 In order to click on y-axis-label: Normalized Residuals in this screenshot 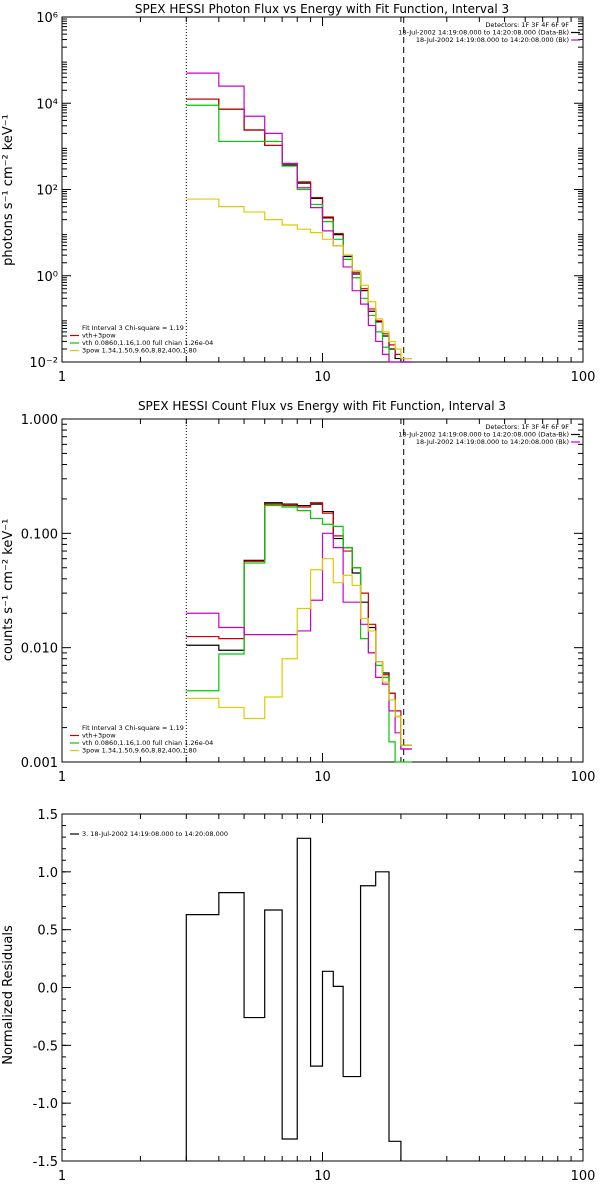, I will do `click(8, 995)`.